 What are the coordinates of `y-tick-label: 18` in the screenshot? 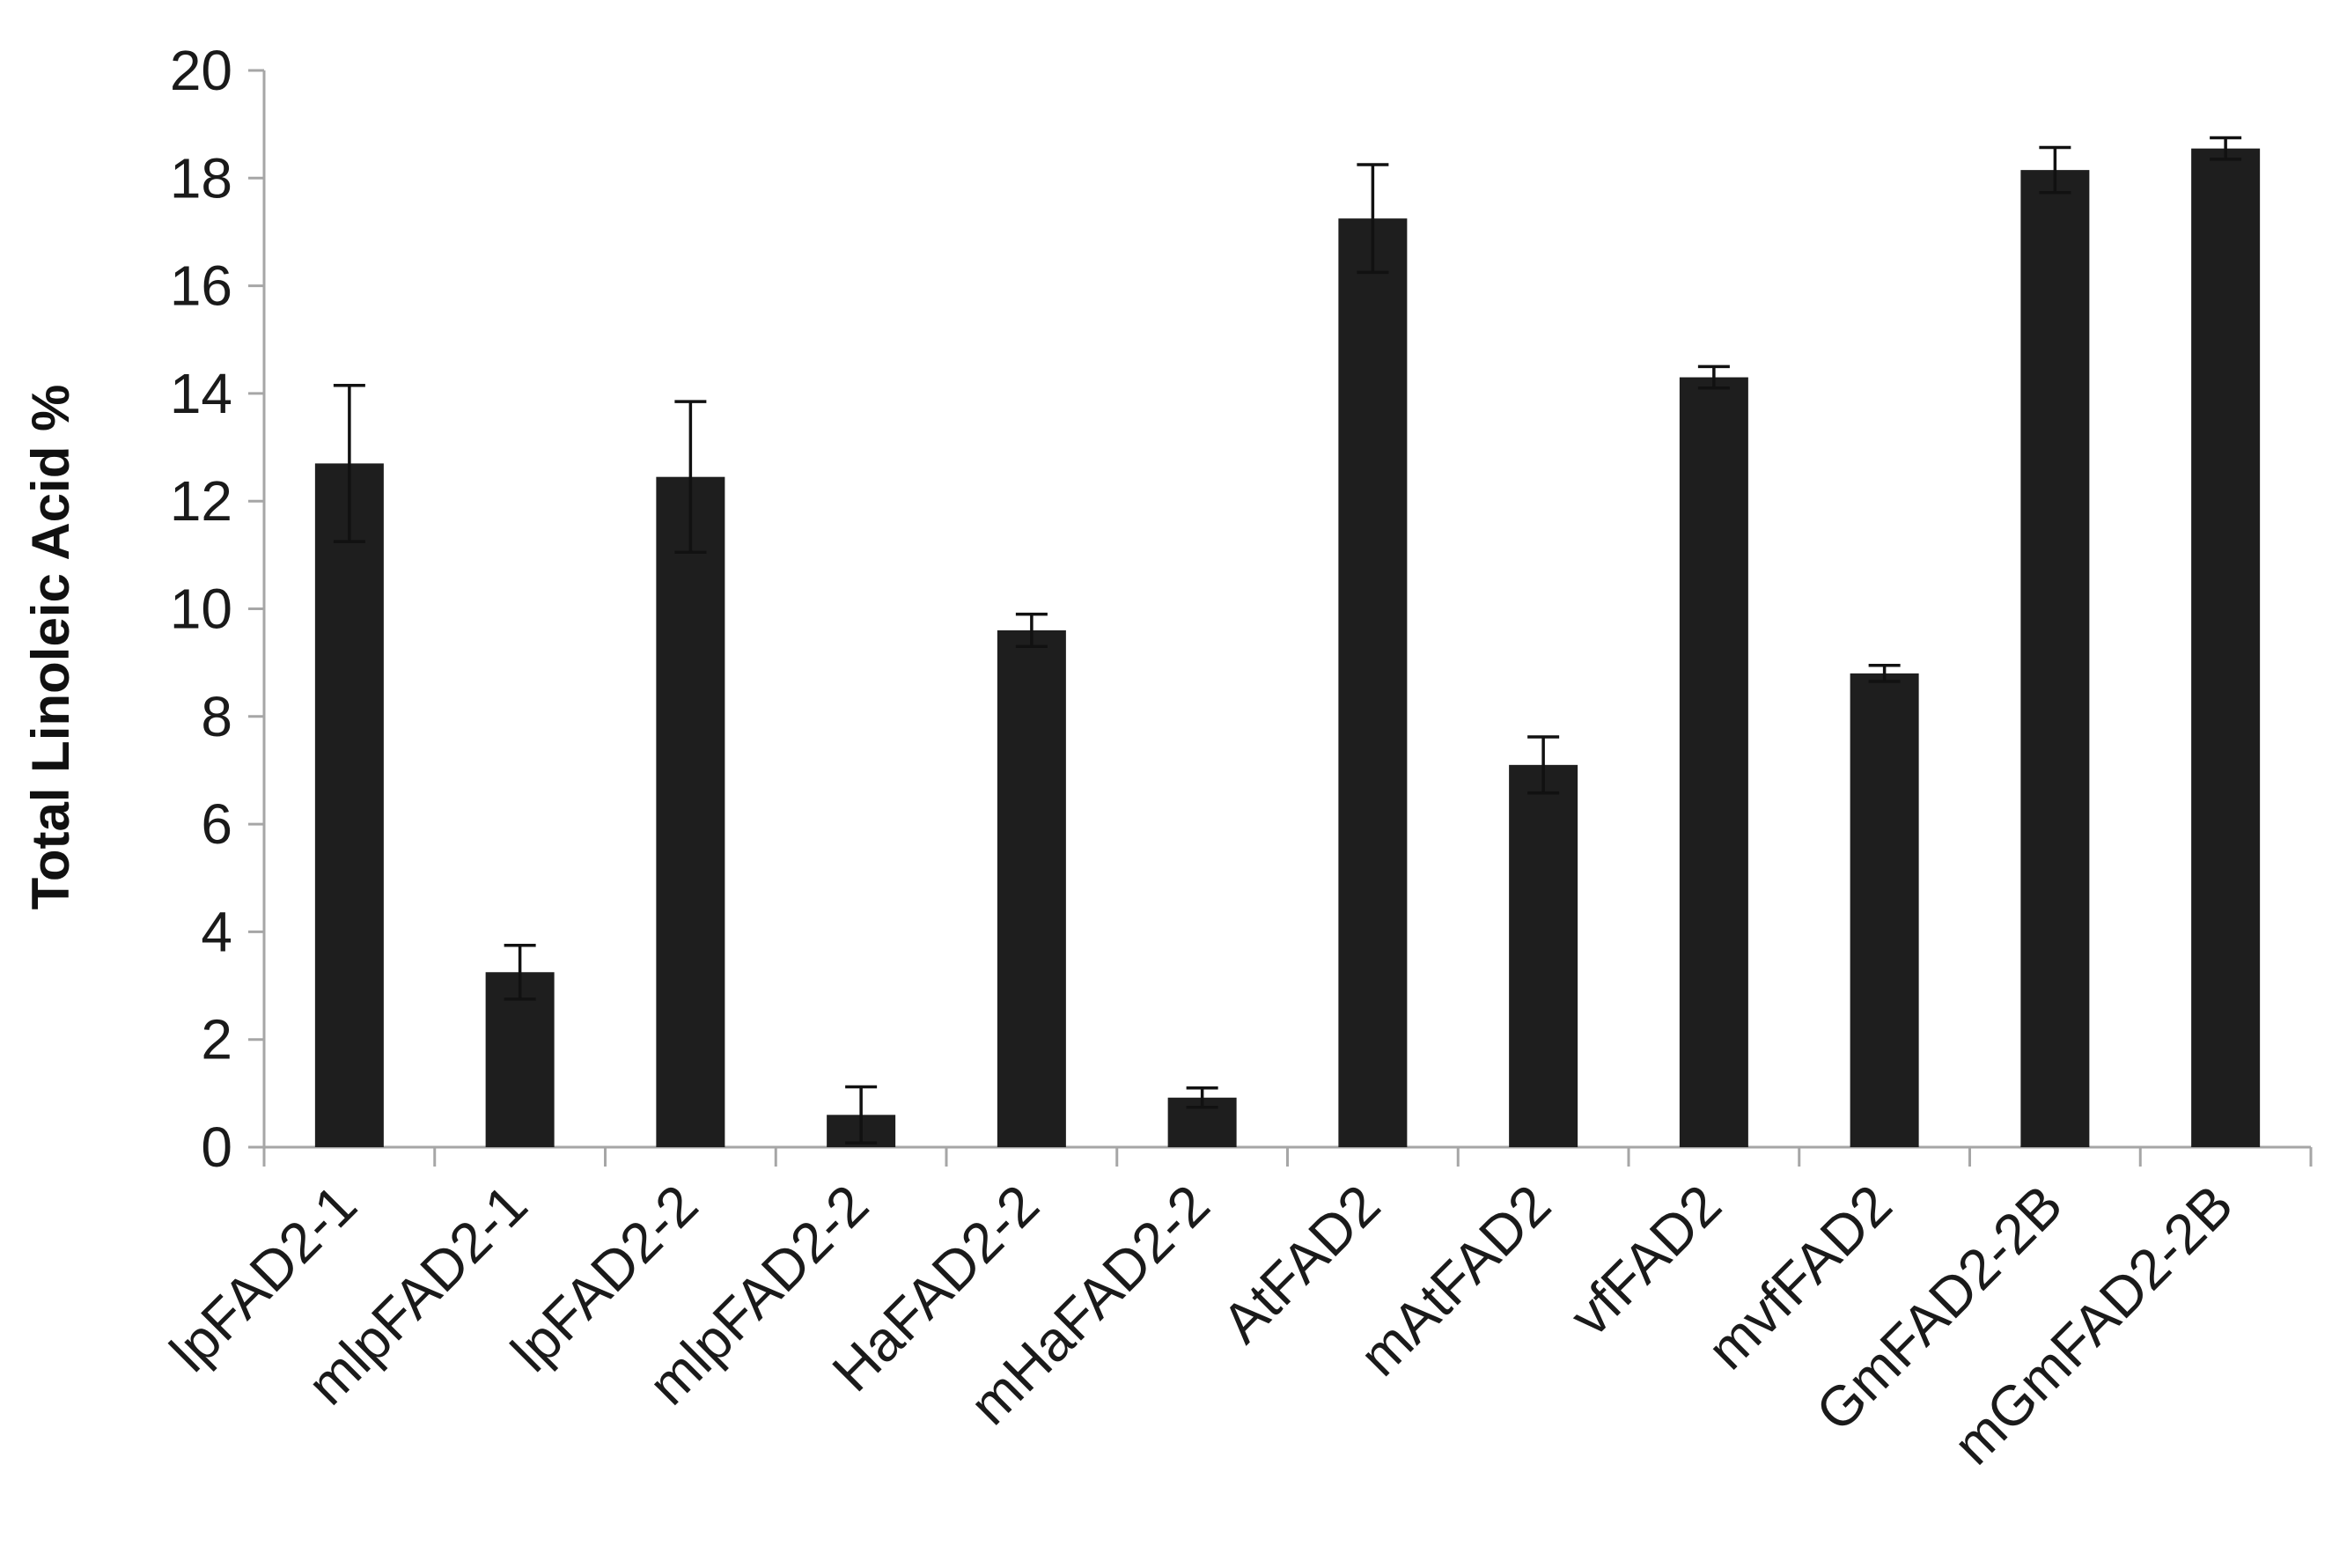 It's located at (201, 178).